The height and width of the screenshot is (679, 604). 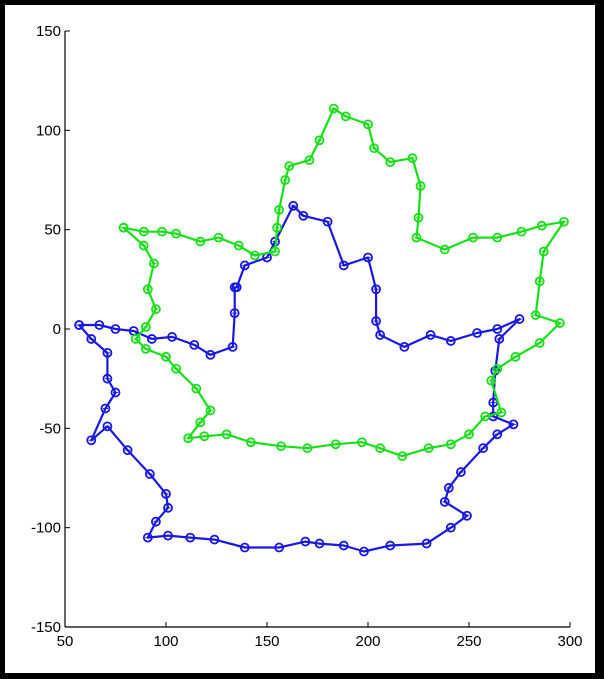 What do you see at coordinates (52, 230) in the screenshot?
I see `y-tick-label: 50` at bounding box center [52, 230].